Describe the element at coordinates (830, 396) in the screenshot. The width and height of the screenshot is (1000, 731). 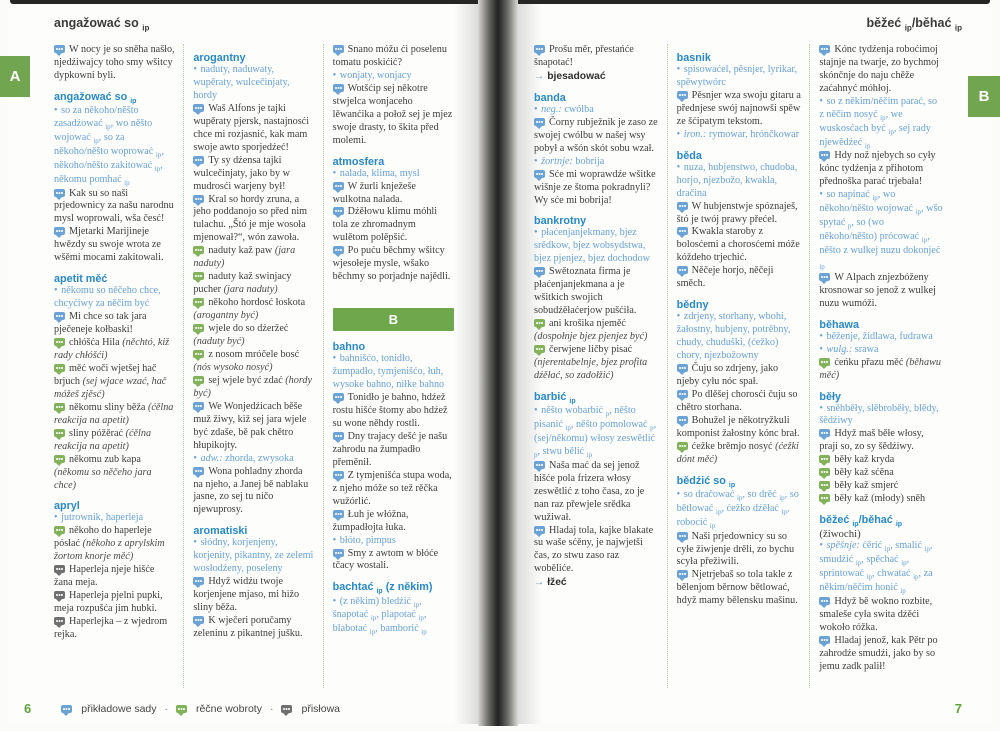
I see `entry-headword: běły` at that location.